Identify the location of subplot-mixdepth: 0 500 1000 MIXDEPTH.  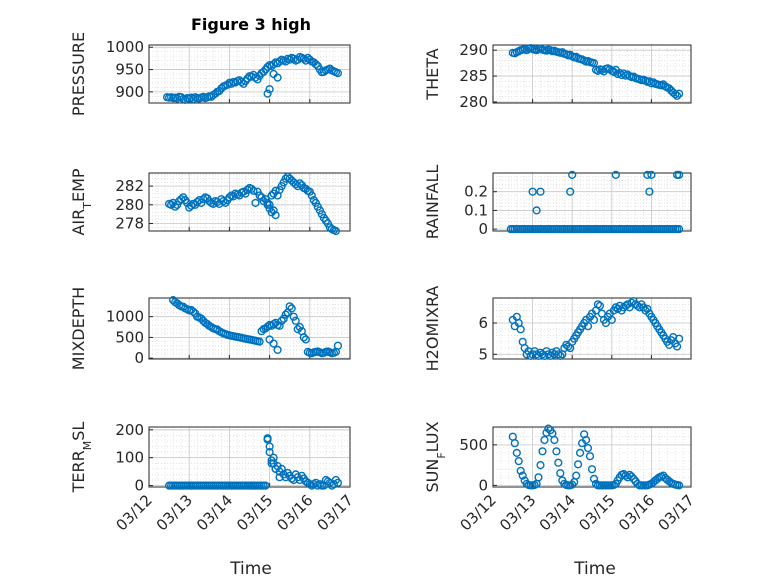
(210, 328).